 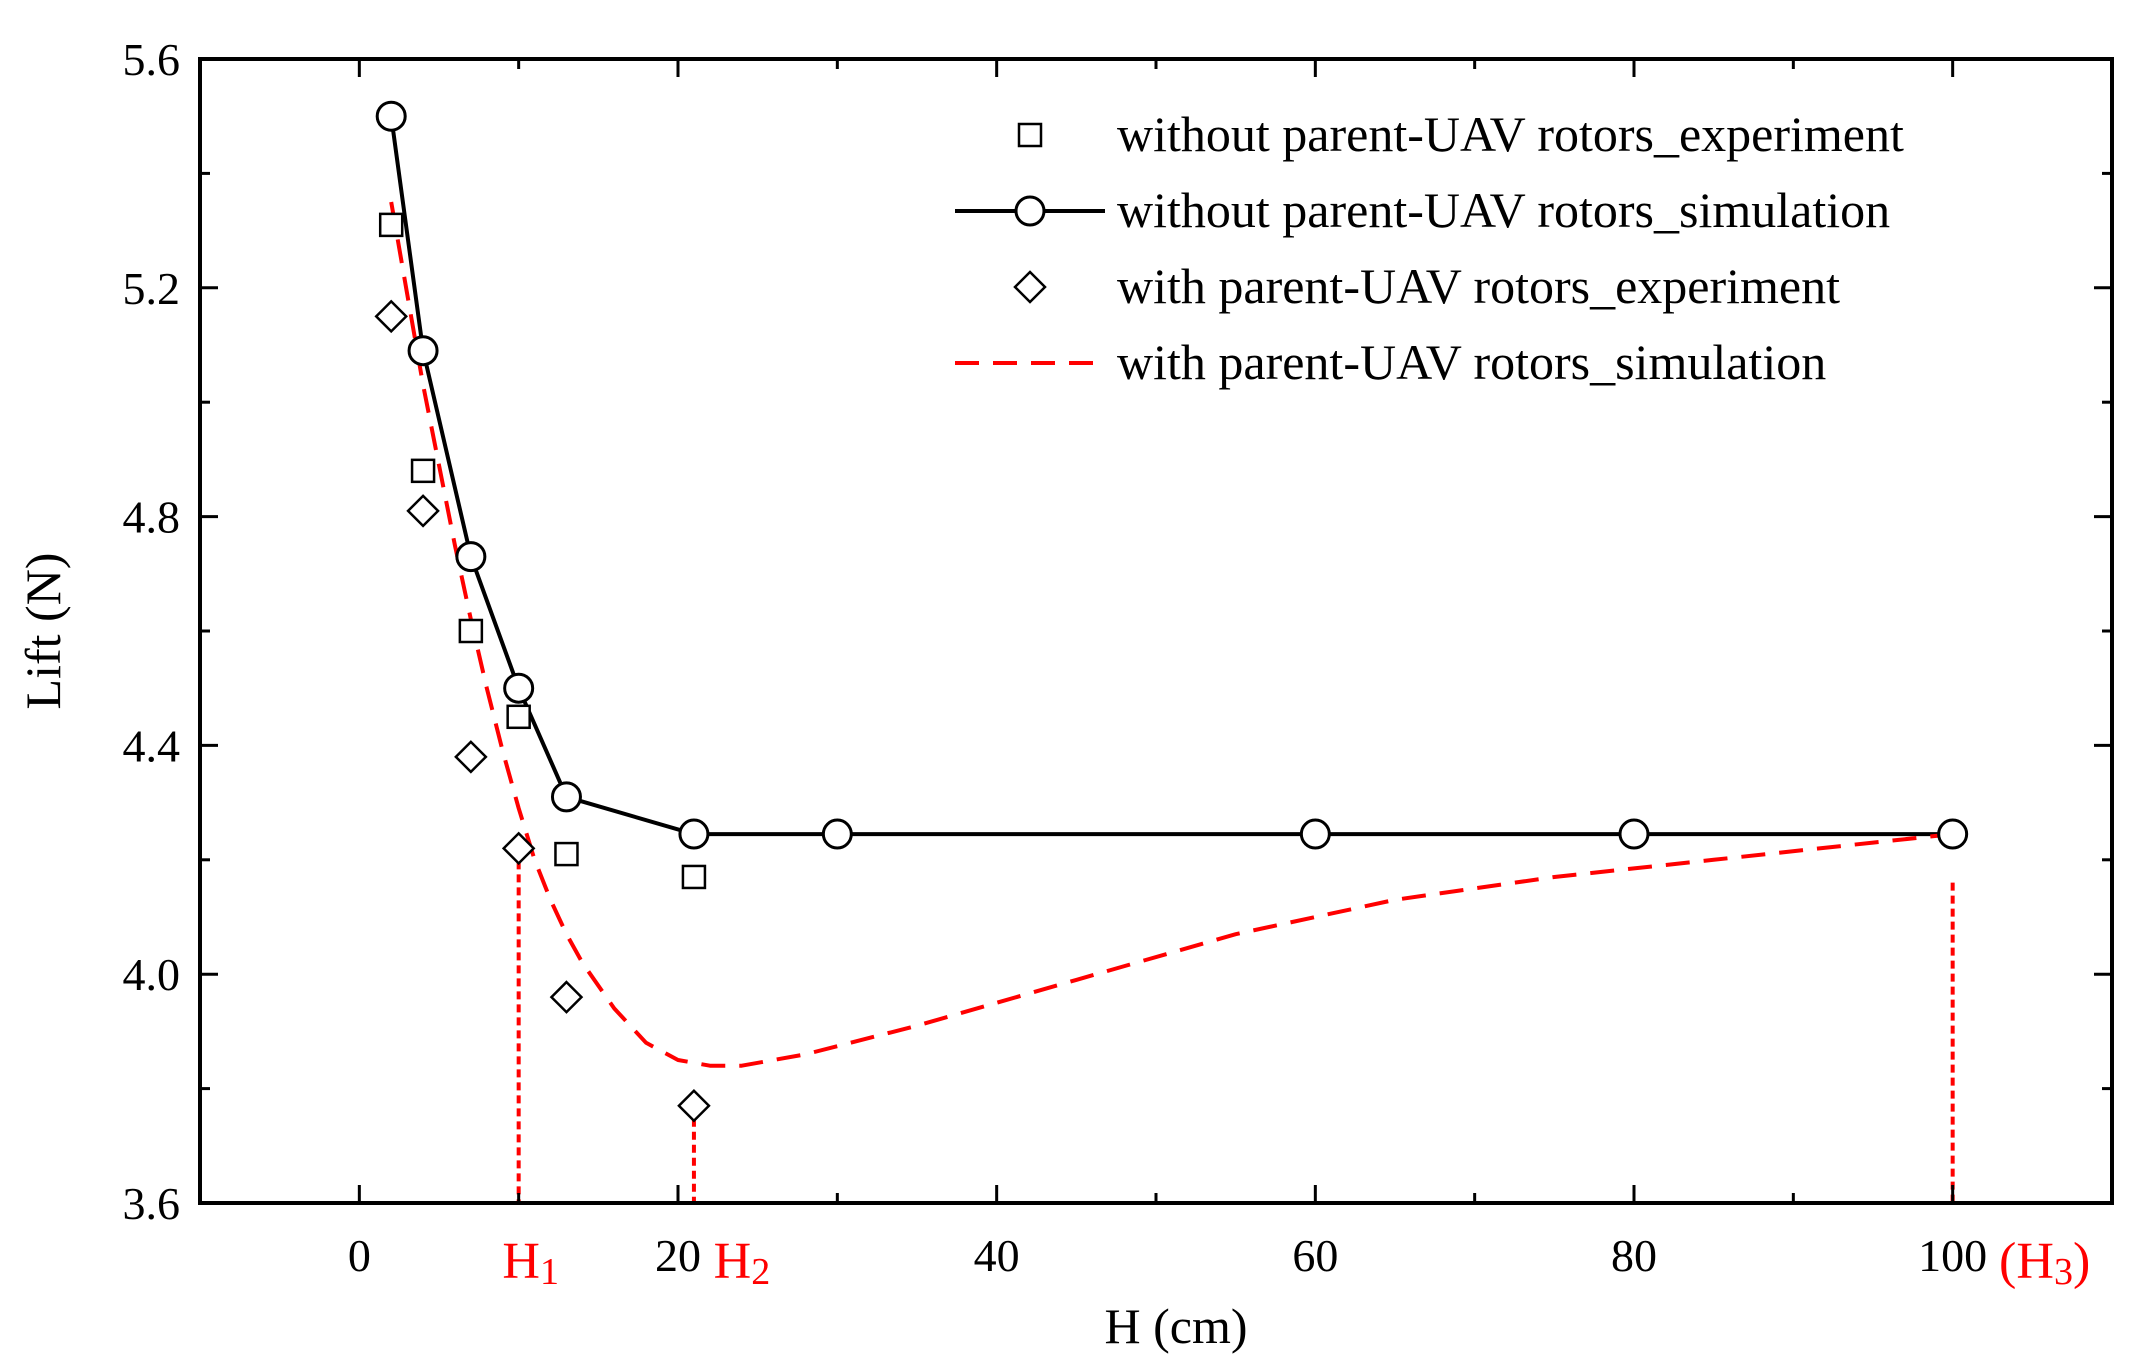 I want to click on annotation-label-h3: (H3), so click(x=2044, y=1263).